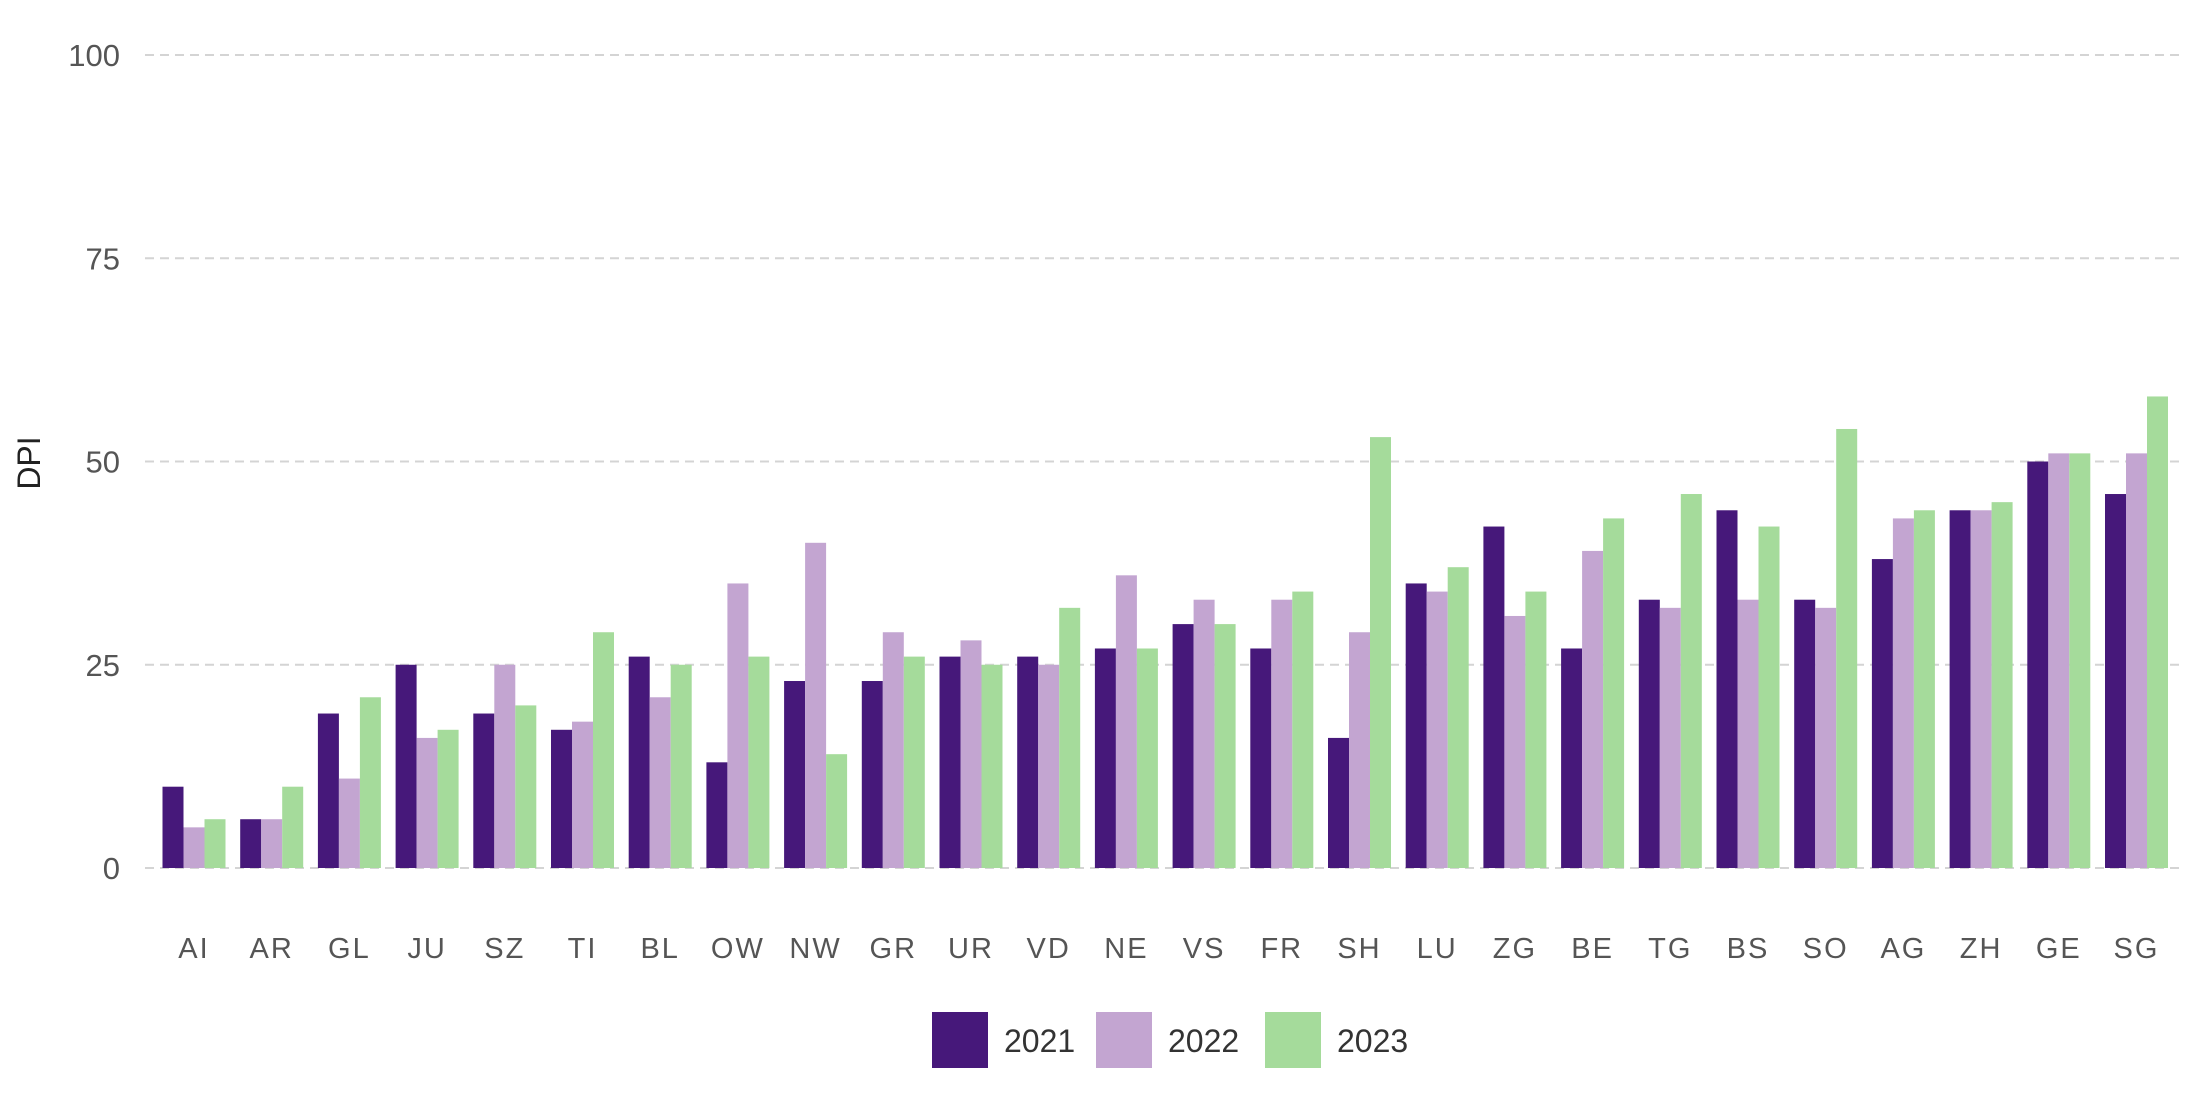 The height and width of the screenshot is (1100, 2200). What do you see at coordinates (872, 774) in the screenshot?
I see `bar-gr-2021` at bounding box center [872, 774].